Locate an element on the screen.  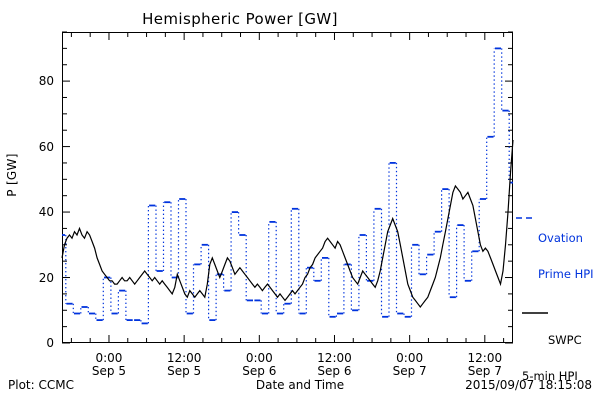
x-tick-label: 12:00 Sep 7 is located at coordinates (485, 365).